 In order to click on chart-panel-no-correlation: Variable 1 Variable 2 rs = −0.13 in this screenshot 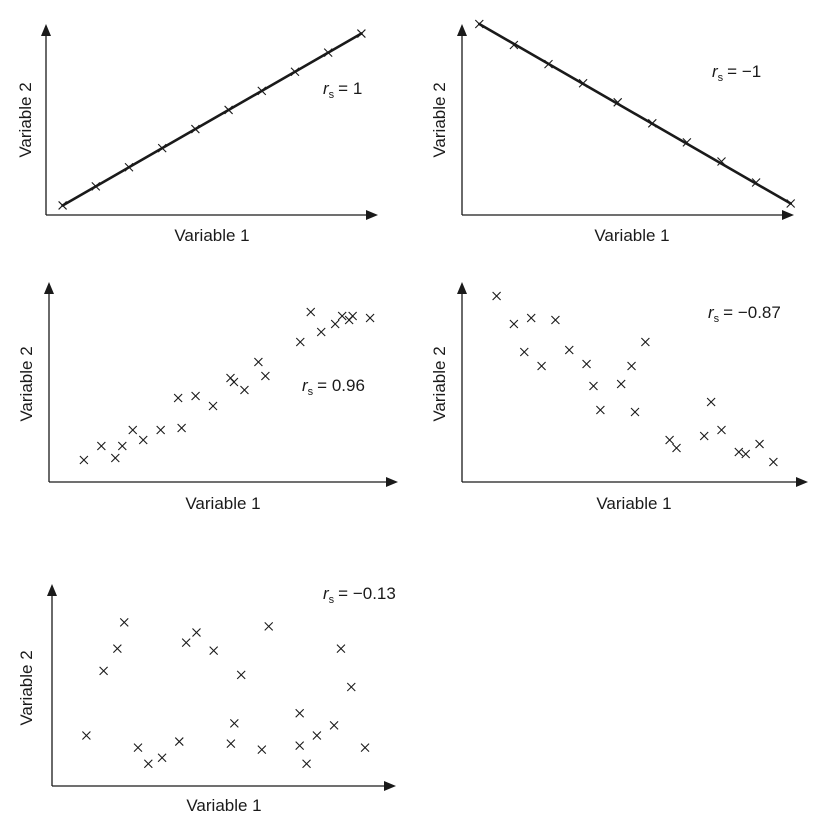, I will do `click(206, 699)`.